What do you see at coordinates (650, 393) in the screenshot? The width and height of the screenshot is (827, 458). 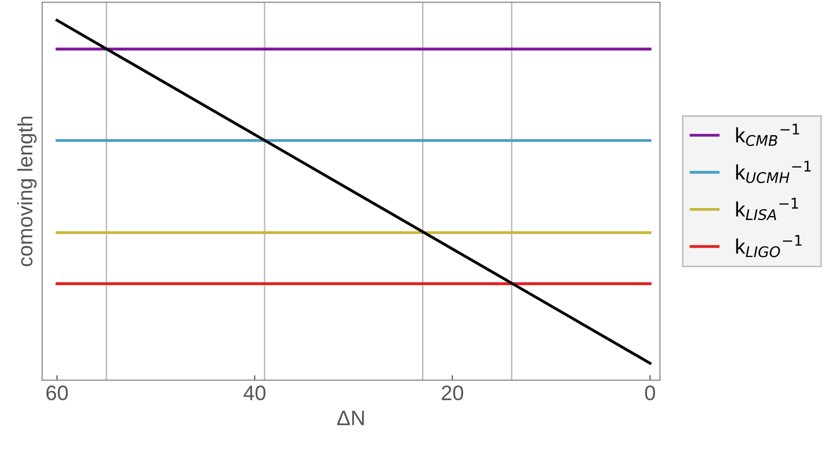 I see `x-tick-label: 0` at bounding box center [650, 393].